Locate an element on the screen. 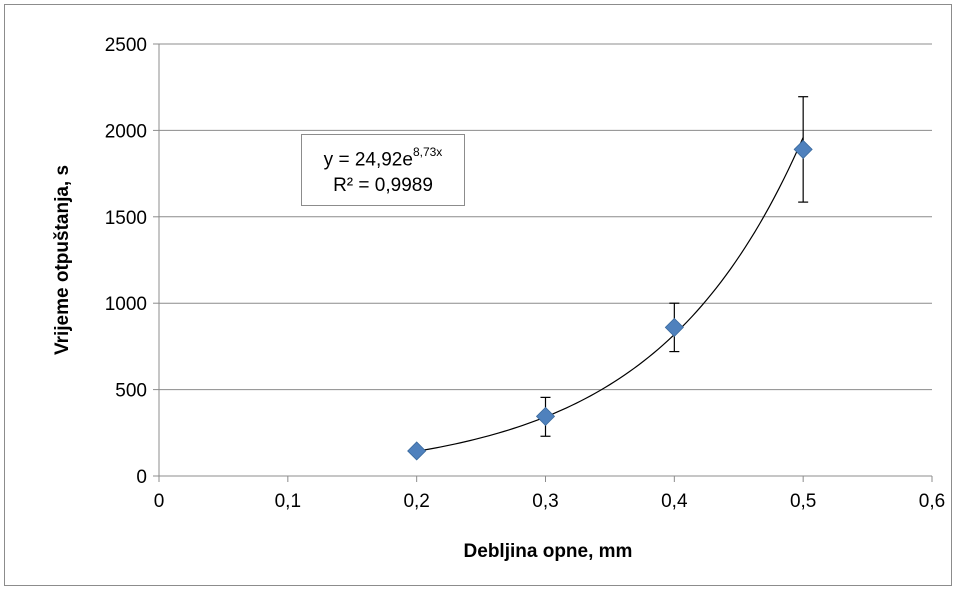  x-tick-label: 0,4 is located at coordinates (674, 501).